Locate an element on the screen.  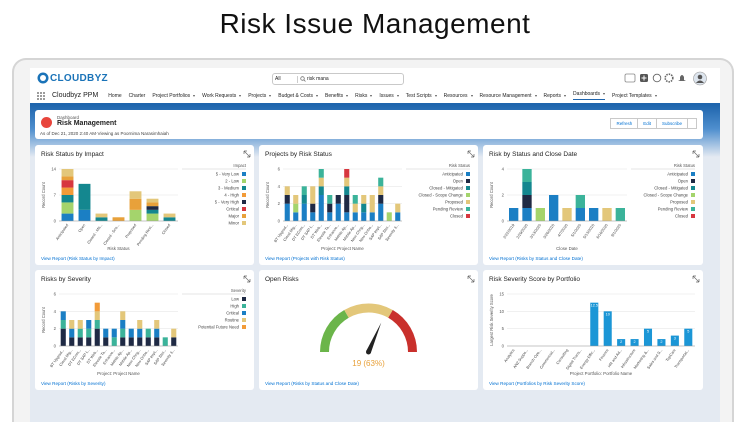
legend-label: 5 - Very High is located at coordinates (227, 202).